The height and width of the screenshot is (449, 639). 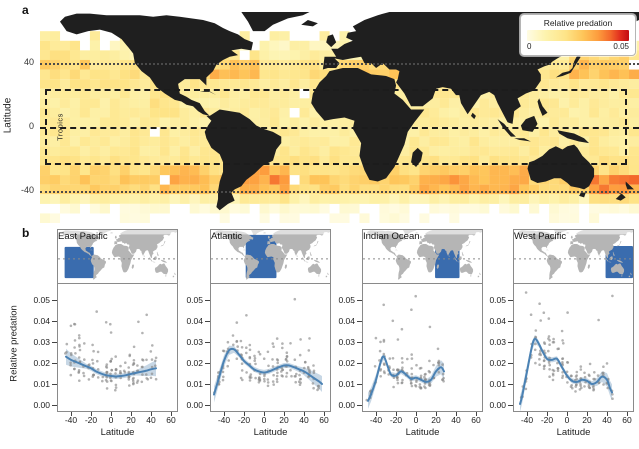 What do you see at coordinates (28, 62) in the screenshot?
I see `map-y-tick-40: 40` at bounding box center [28, 62].